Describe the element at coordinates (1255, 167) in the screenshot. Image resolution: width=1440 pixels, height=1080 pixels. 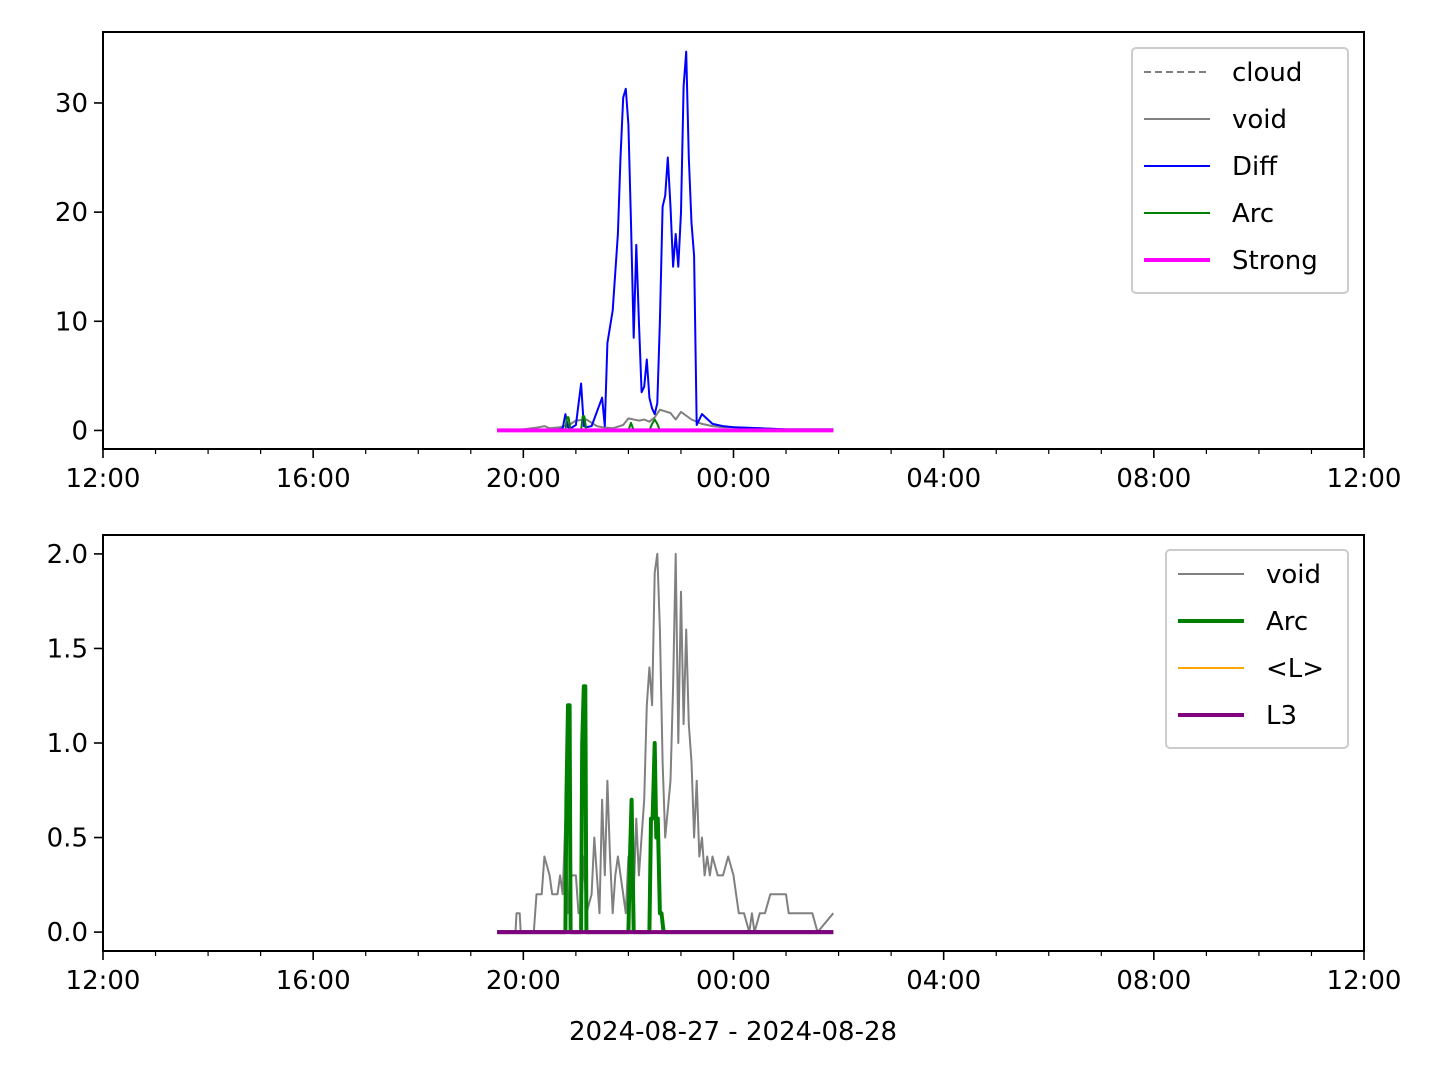
I see `legend-label: Diff` at that location.